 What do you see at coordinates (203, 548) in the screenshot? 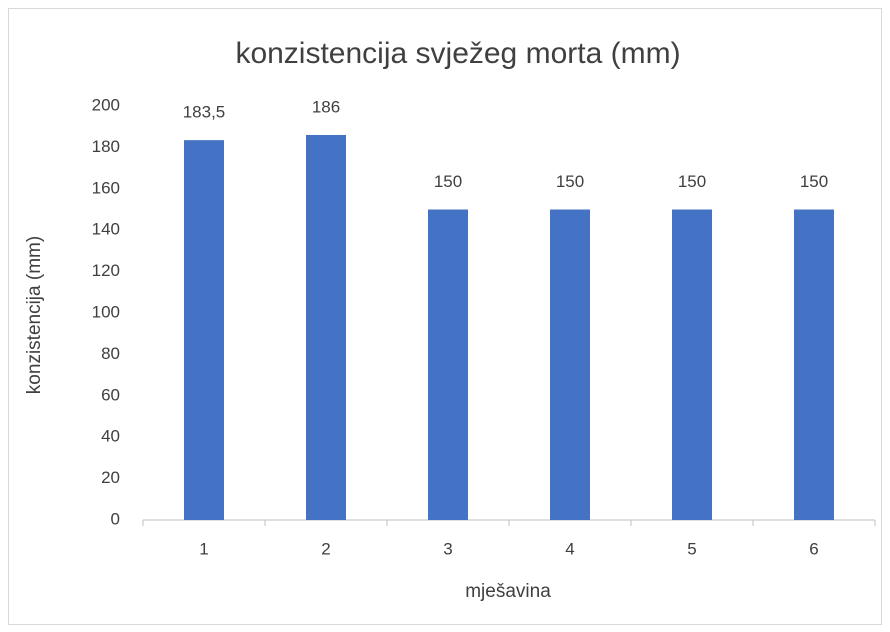
I see `x-tick-label: 1` at bounding box center [203, 548].